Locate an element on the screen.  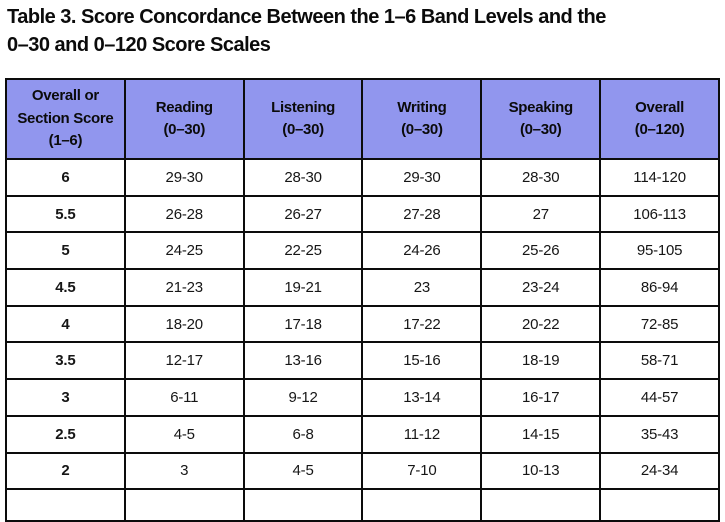
cell-listening: 28-30 is located at coordinates (303, 177).